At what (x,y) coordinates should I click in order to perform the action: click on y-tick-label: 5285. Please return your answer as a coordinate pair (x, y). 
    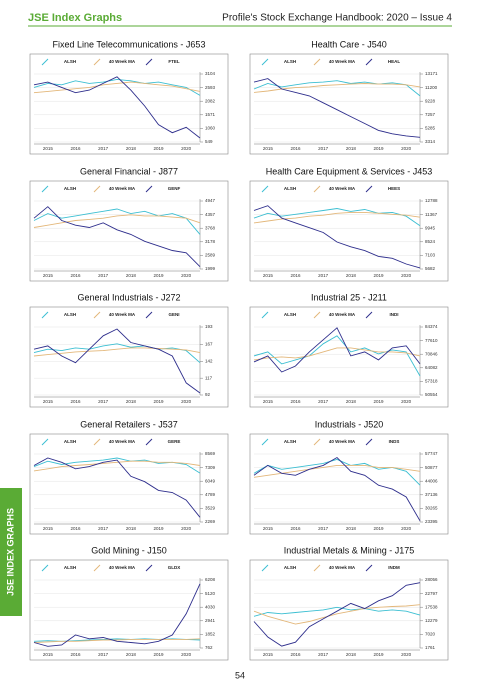
    Looking at the image, I should click on (430, 128).